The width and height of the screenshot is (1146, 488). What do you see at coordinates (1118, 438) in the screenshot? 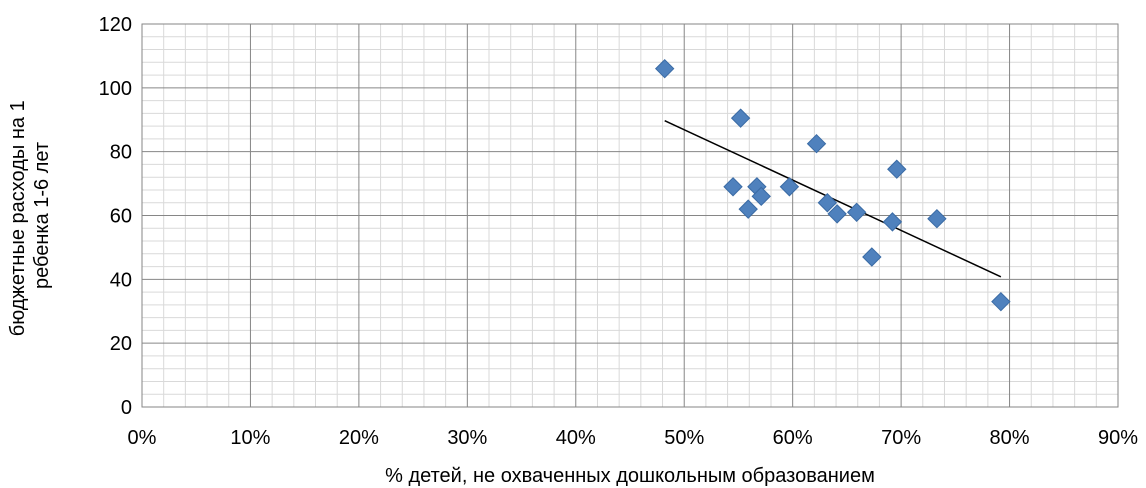
I see `x-tick-label: 90%` at bounding box center [1118, 438].